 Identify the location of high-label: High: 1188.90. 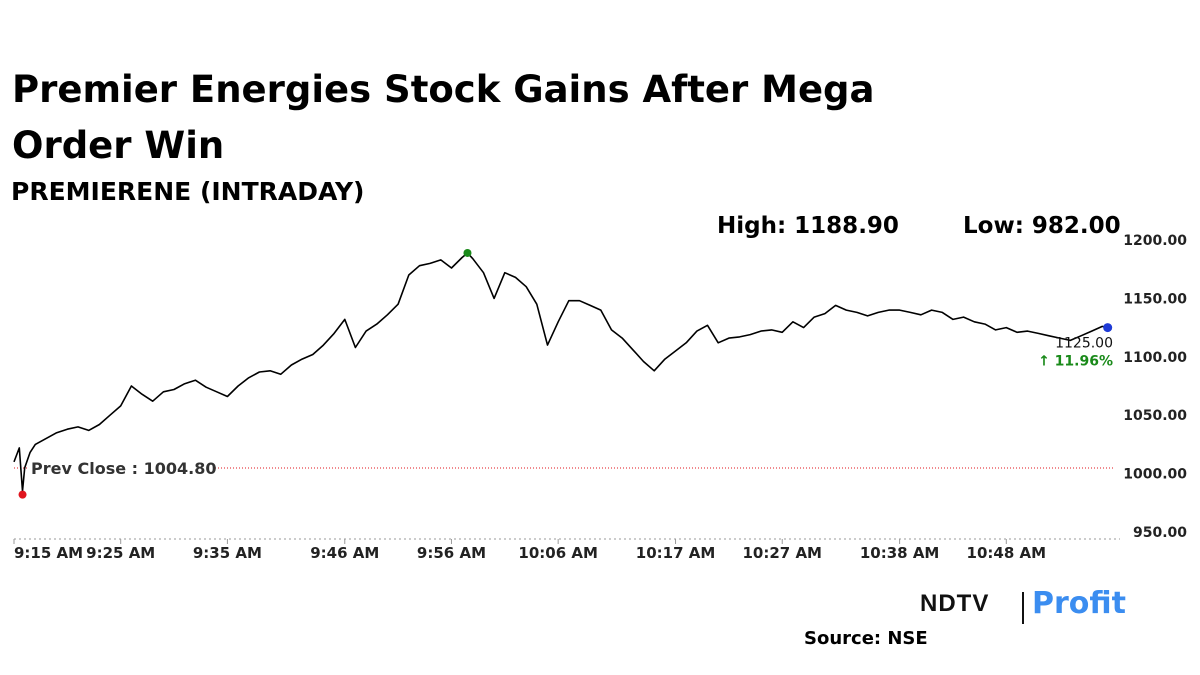
(808, 226).